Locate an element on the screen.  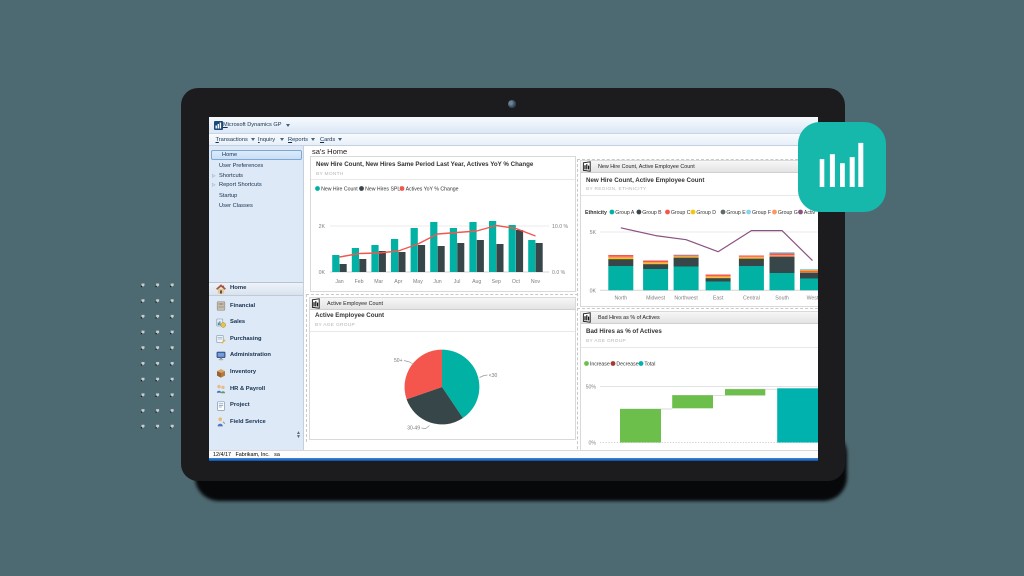
svg-text: Jul is located at coordinates (457, 282).